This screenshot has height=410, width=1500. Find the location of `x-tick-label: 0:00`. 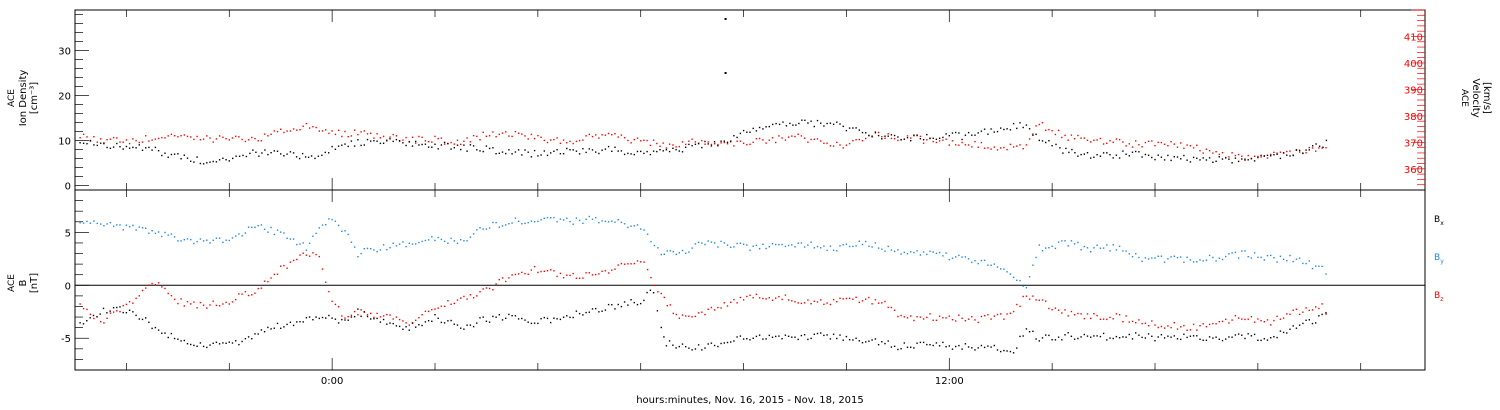

x-tick-label: 0:00 is located at coordinates (332, 381).